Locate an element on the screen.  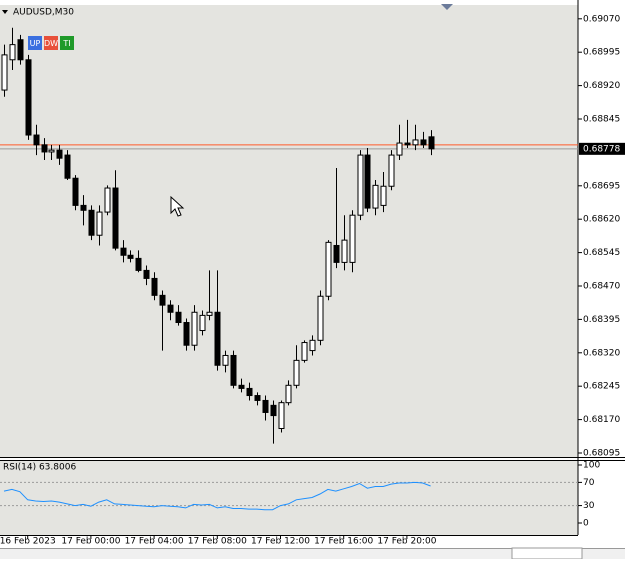
shift-marker is located at coordinates (447, 7).